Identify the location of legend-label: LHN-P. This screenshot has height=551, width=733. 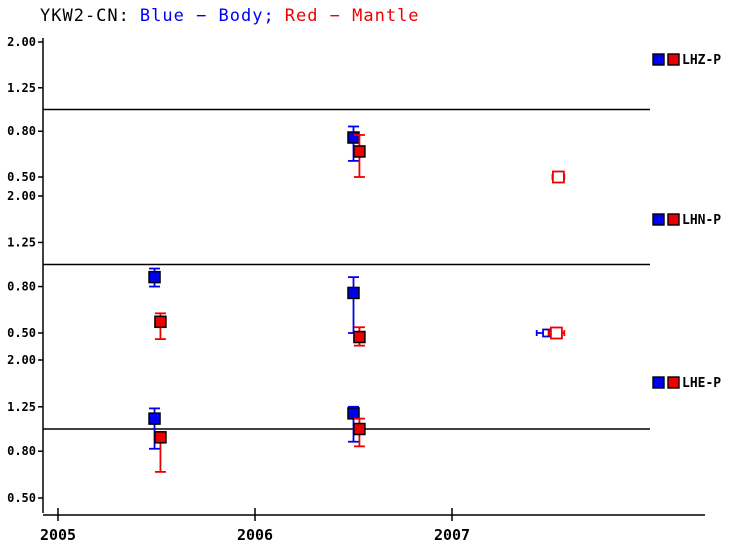
(701, 220).